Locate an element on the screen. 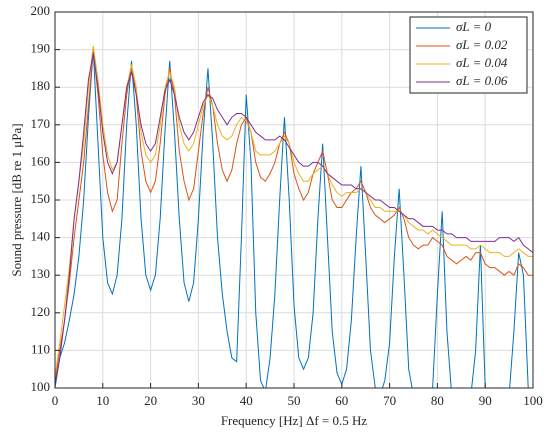 The height and width of the screenshot is (435, 550). x-tick-label: 20 is located at coordinates (150, 400).